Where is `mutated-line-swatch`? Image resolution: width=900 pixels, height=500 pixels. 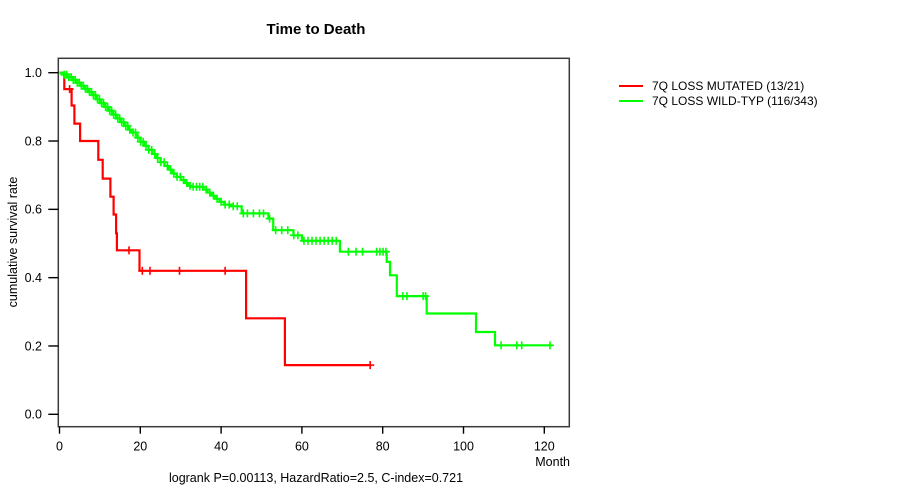 mutated-line-swatch is located at coordinates (631, 86).